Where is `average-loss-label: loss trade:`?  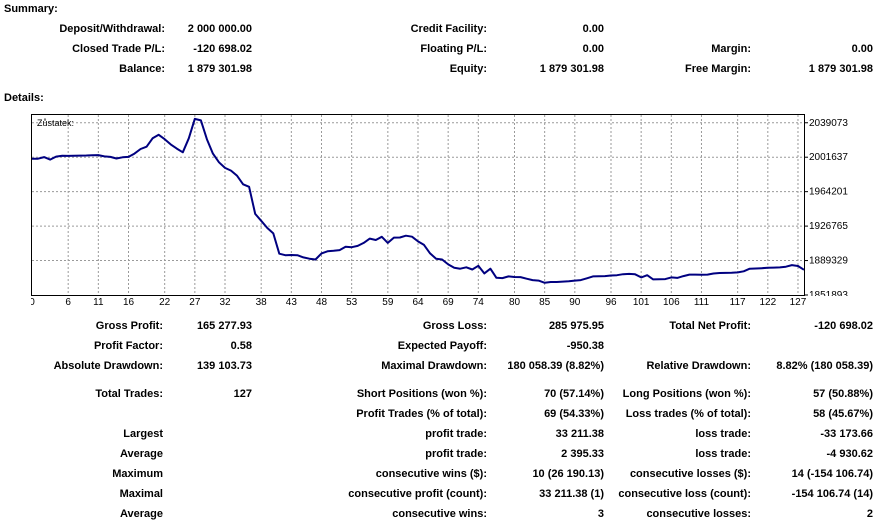
average-loss-label: loss trade: is located at coordinates (723, 454).